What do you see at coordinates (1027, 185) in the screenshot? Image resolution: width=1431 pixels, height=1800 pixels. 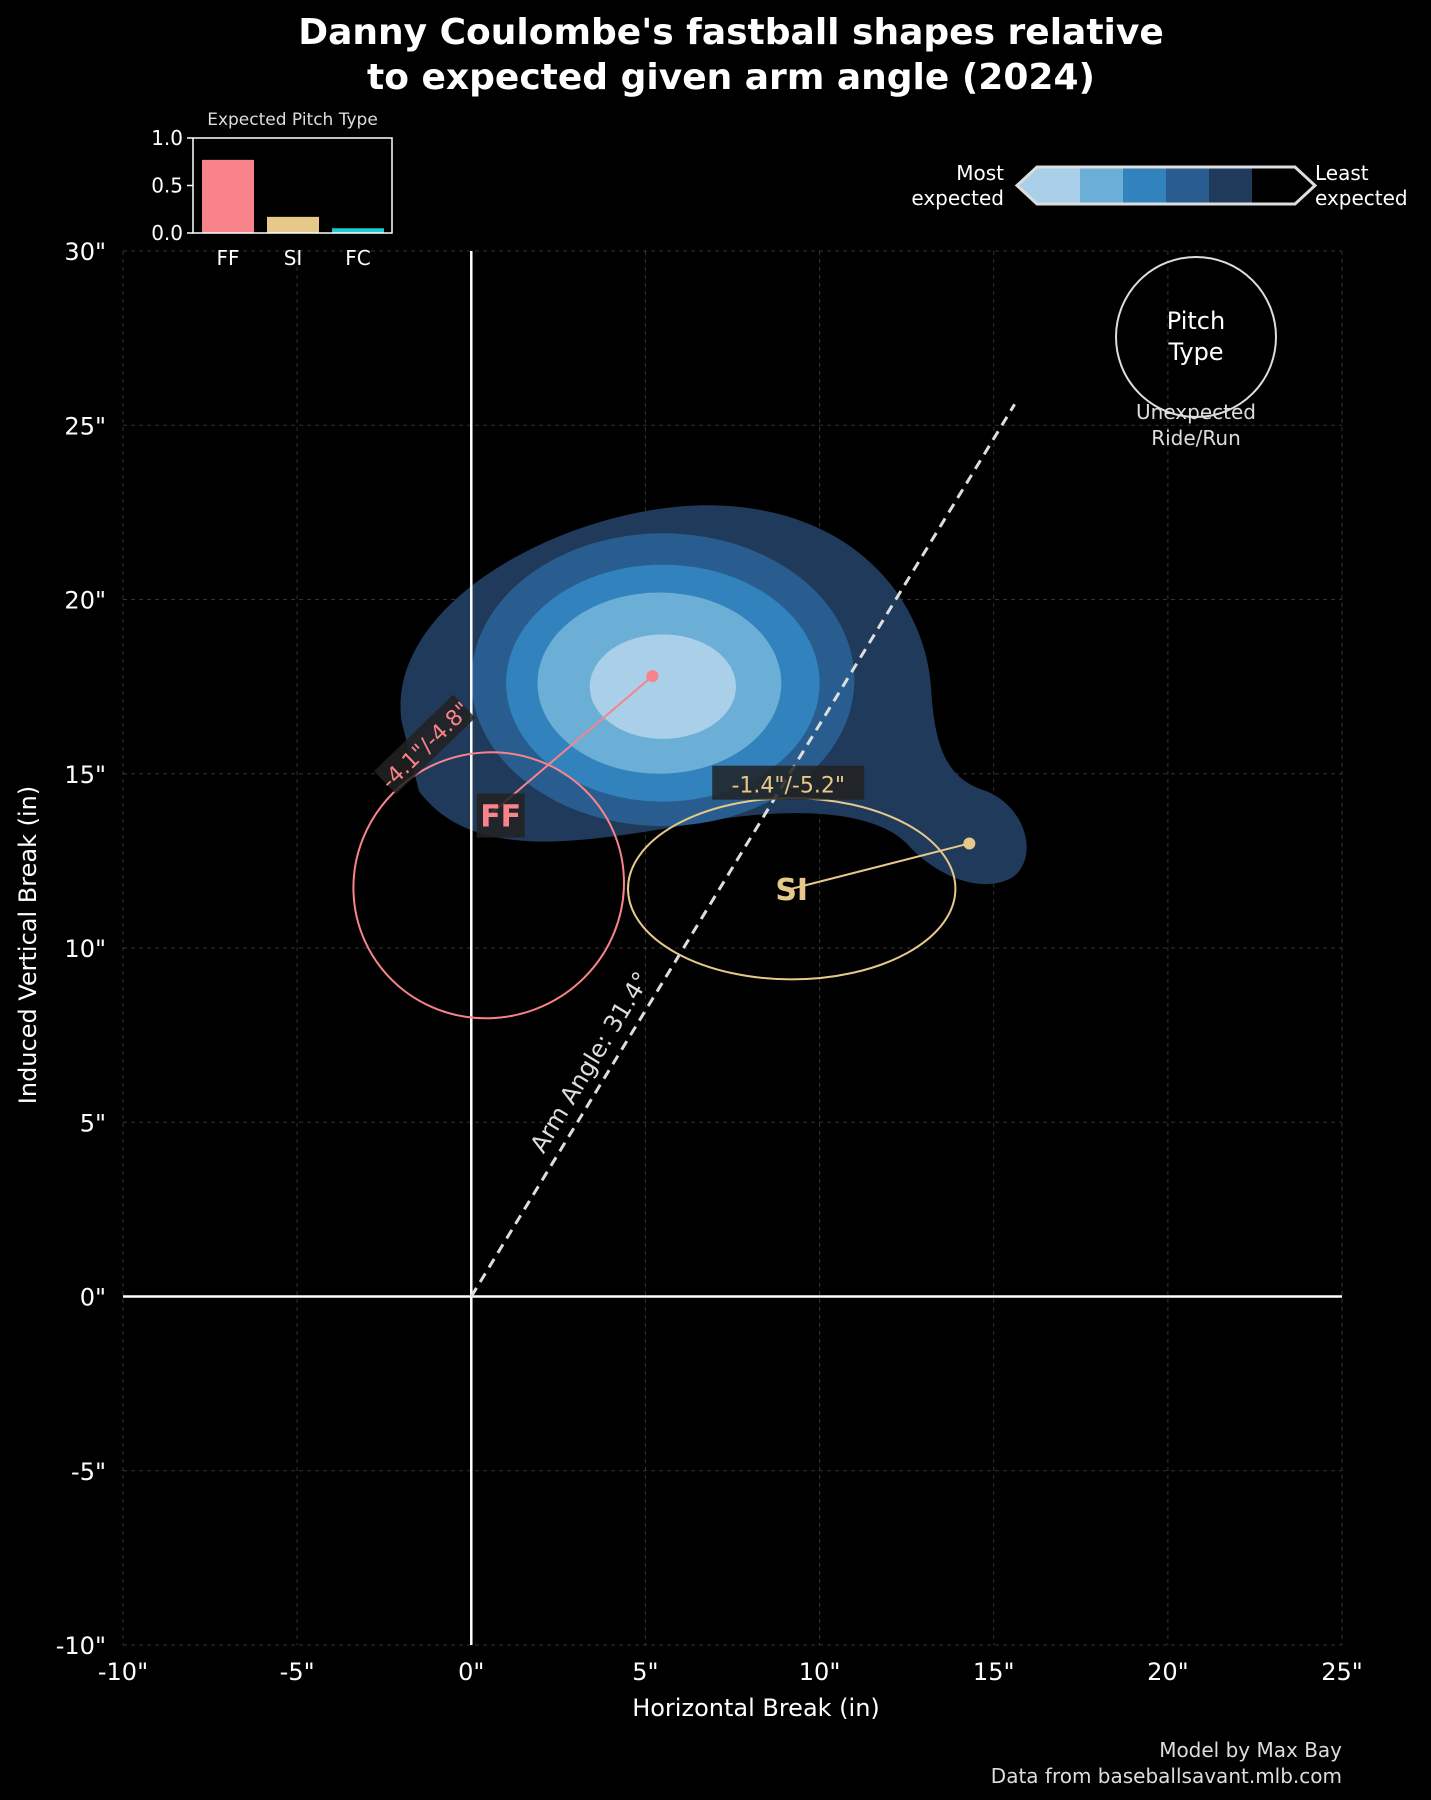 I see `legend-arrow-left` at bounding box center [1027, 185].